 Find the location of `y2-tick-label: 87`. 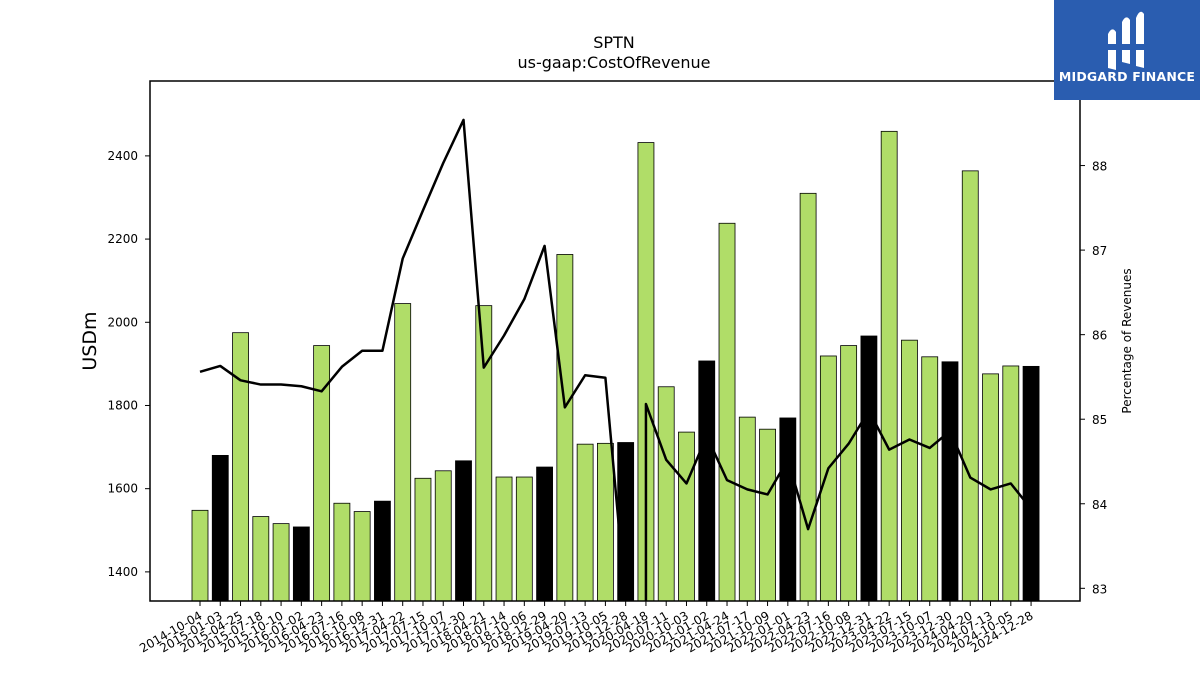

y2-tick-label: 87 is located at coordinates (1099, 251).